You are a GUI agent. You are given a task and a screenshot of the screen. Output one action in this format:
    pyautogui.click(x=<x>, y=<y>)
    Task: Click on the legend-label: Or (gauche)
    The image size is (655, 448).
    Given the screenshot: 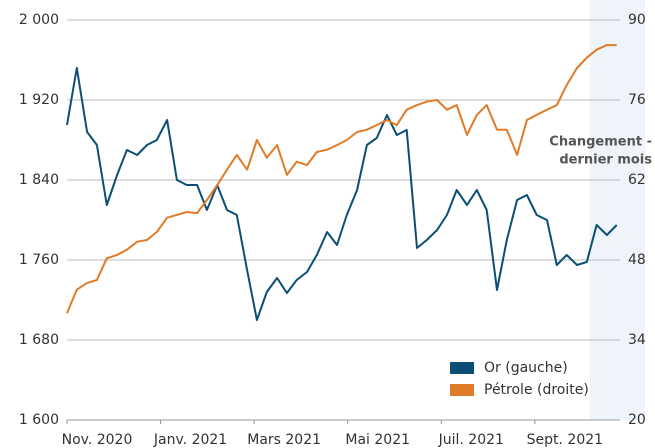 What is the action you would take?
    pyautogui.click(x=526, y=368)
    